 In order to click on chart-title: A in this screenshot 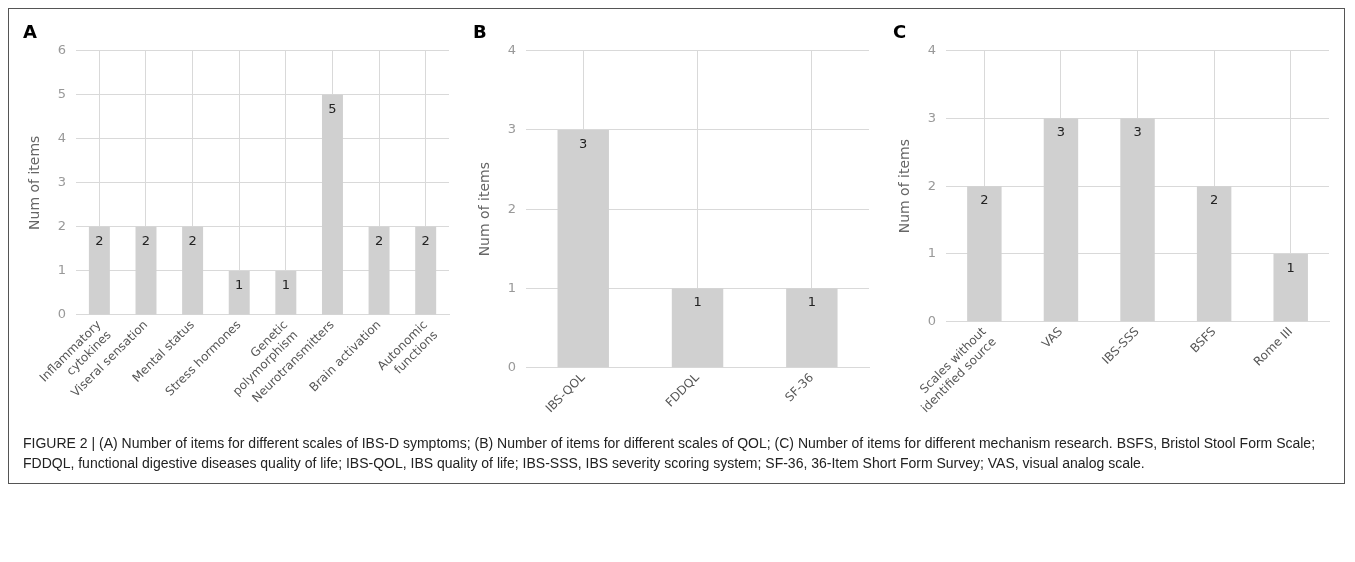, I will do `click(30, 32)`.